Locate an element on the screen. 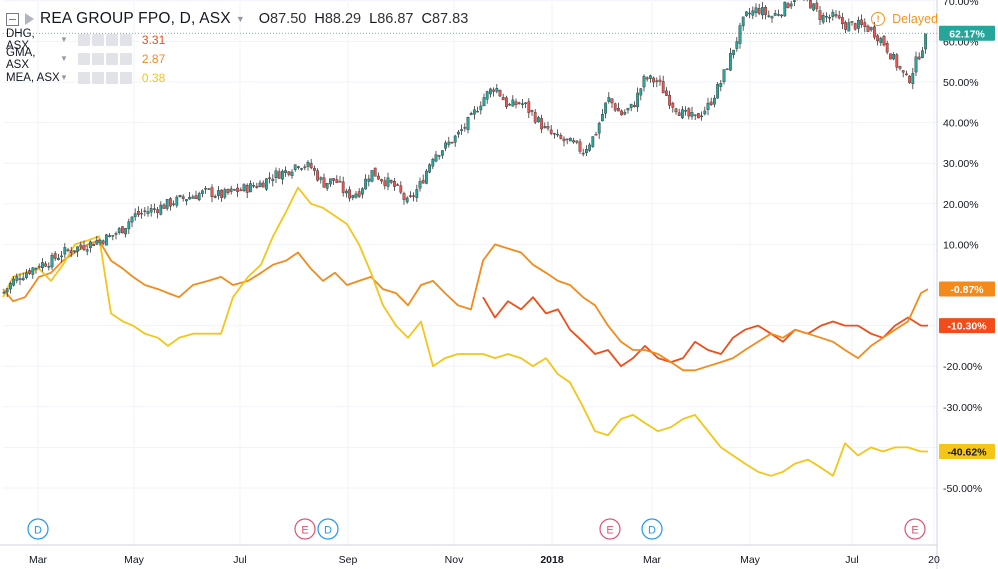  compare-name: DHG, ASX is located at coordinates (20, 39).